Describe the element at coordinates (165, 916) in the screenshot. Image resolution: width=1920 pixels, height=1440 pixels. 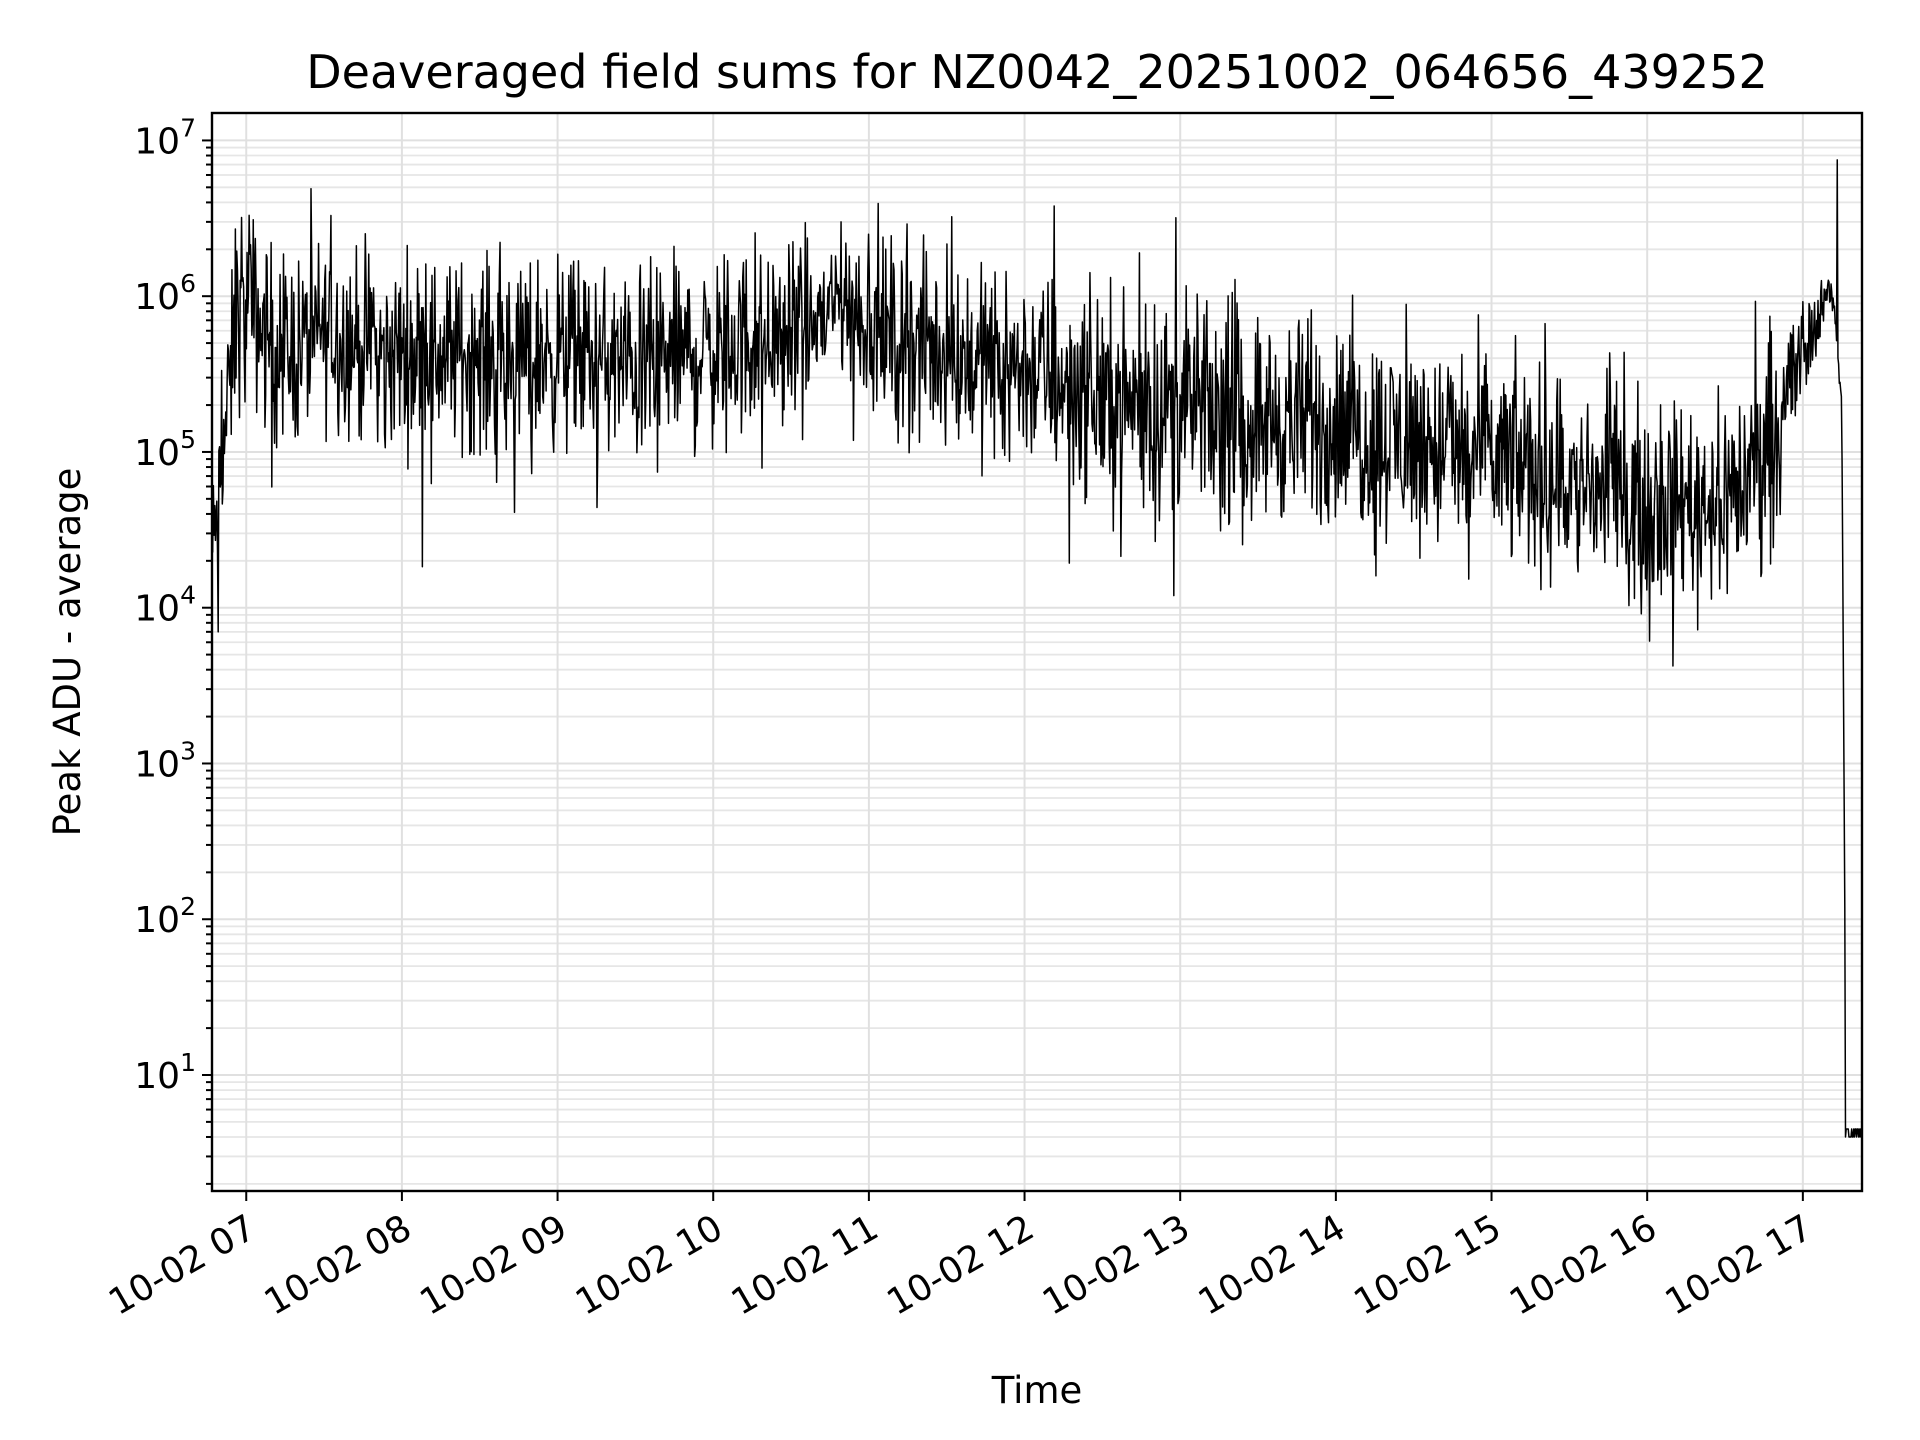
I see `y-tick-label: 10²` at that location.